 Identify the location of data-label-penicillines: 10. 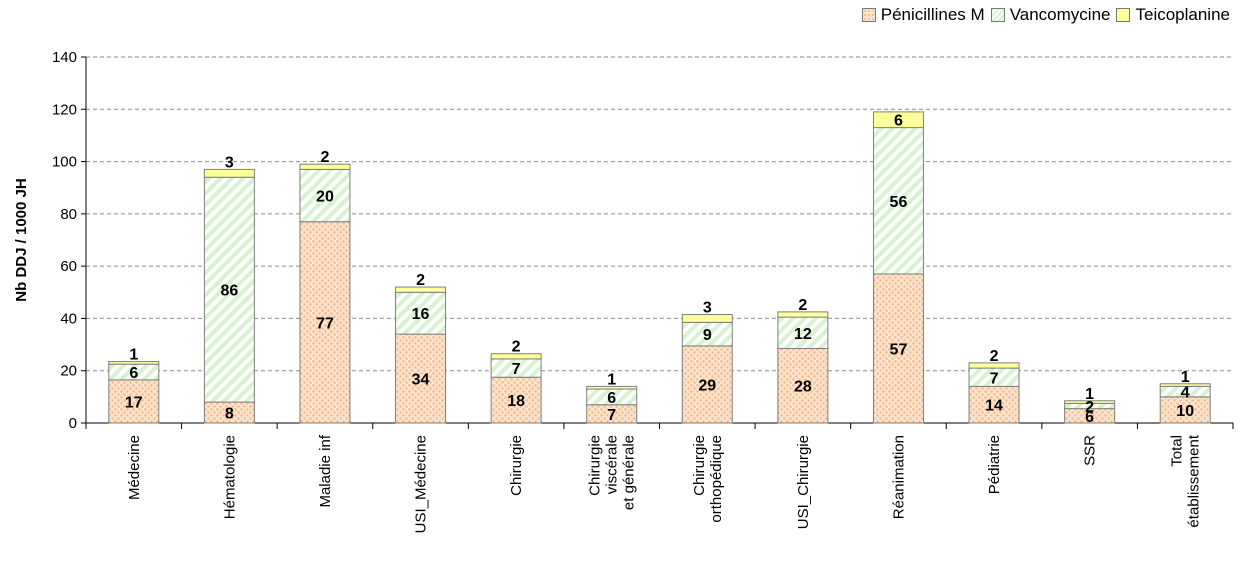
(1185, 411).